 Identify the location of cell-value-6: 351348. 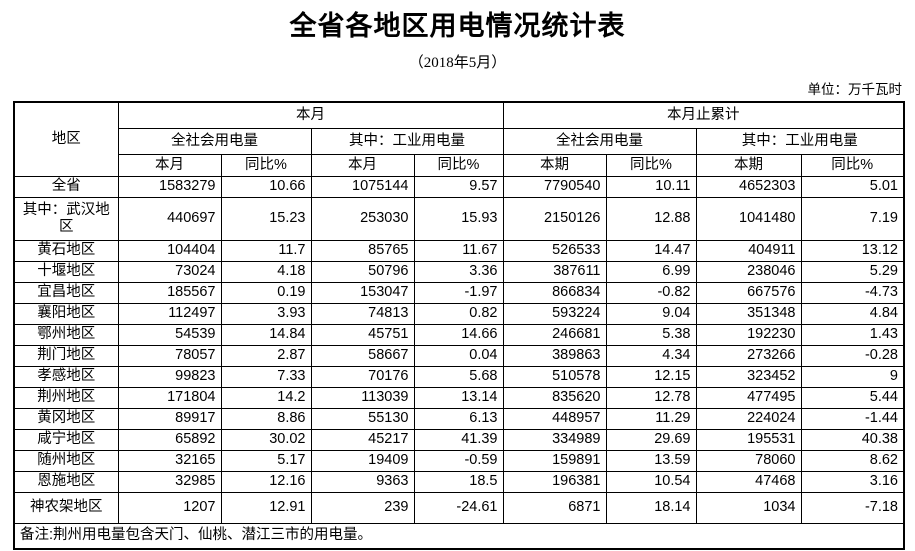
(748, 313).